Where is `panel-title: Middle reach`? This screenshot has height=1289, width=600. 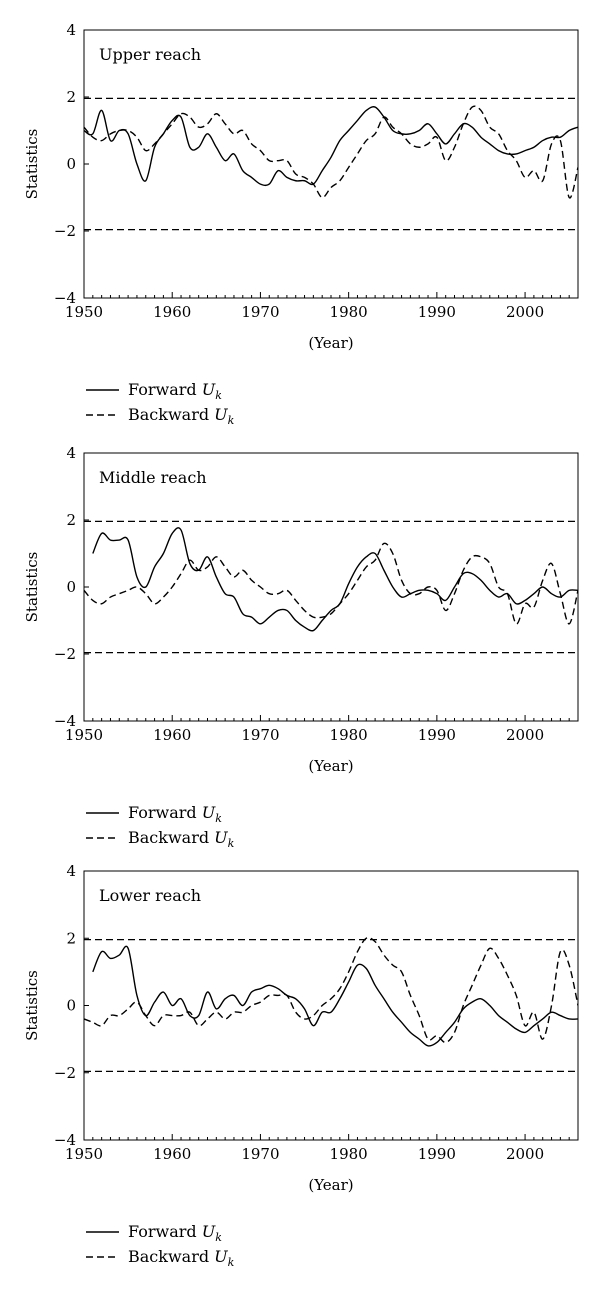 panel-title: Middle reach is located at coordinates (153, 477).